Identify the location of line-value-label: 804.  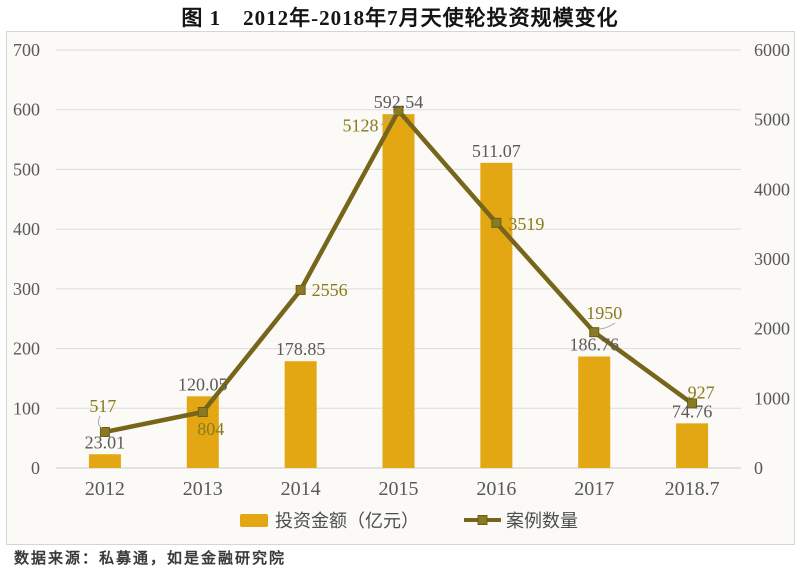
(210, 429).